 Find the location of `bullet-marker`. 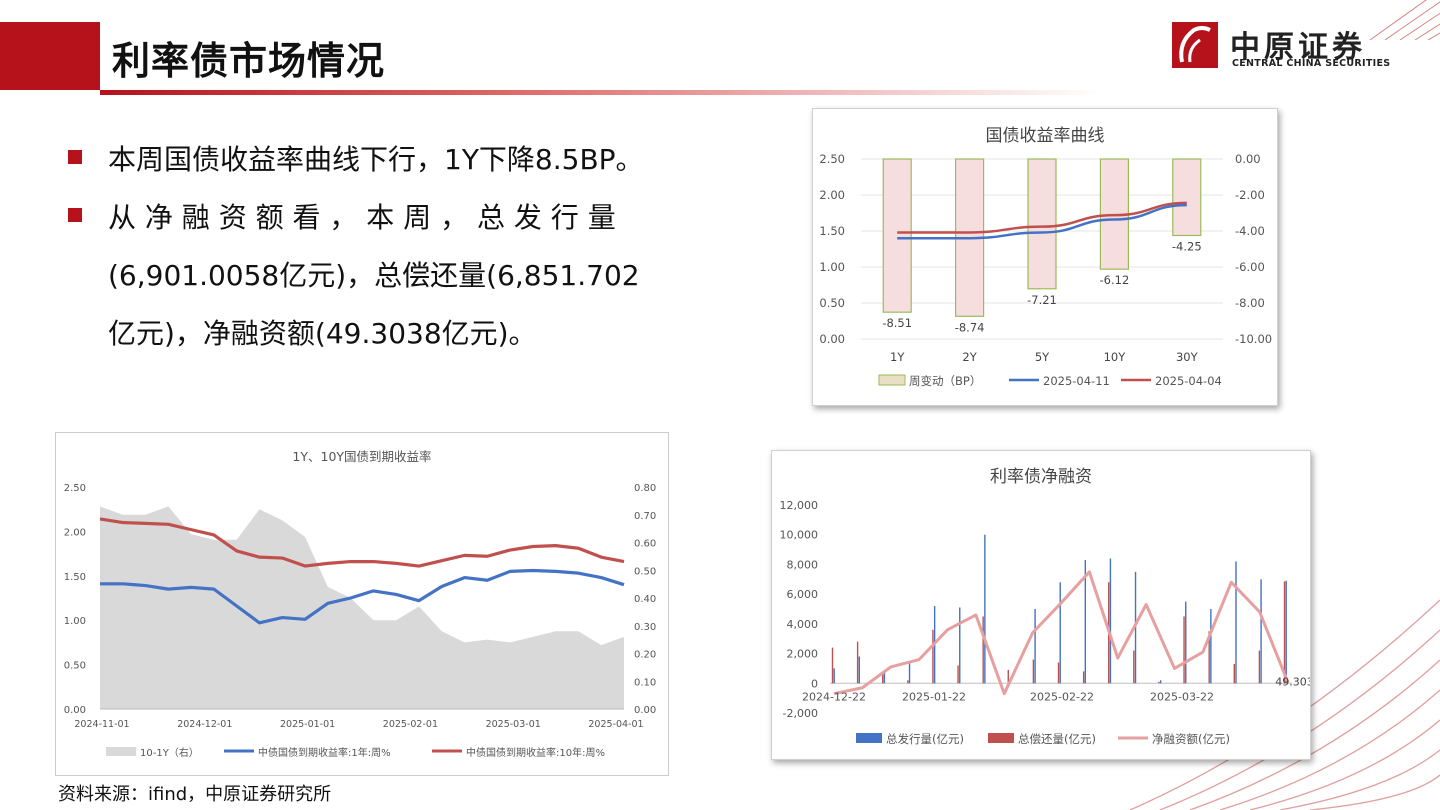

bullet-marker is located at coordinates (75, 157).